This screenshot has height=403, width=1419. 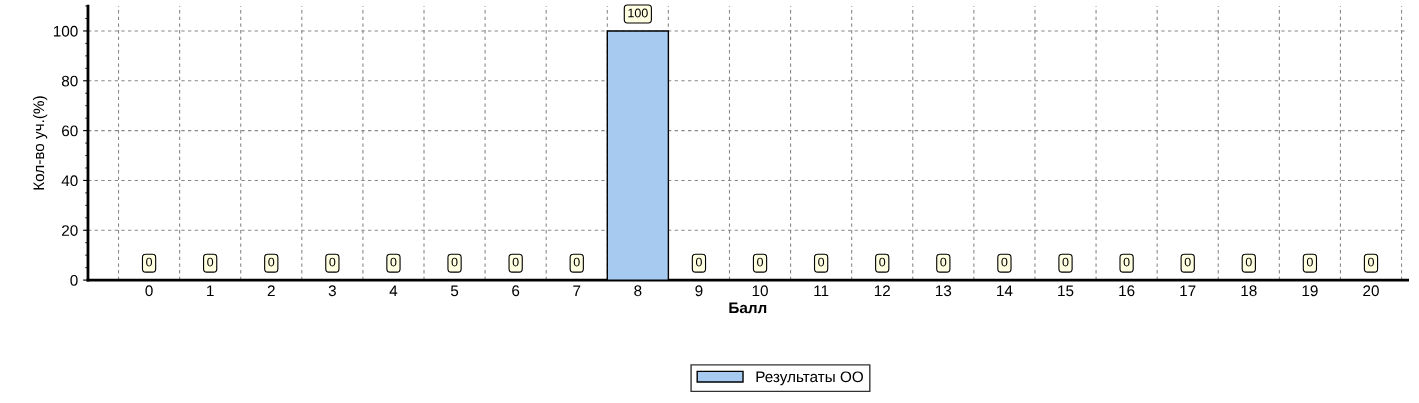 I want to click on y-tick-label: 0, so click(x=74, y=280).